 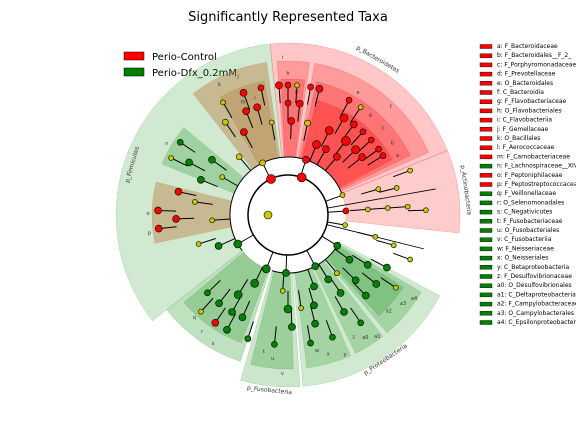 What do you see at coordinates (149, 233) in the screenshot?
I see `clade-letter-label: p` at bounding box center [149, 233].